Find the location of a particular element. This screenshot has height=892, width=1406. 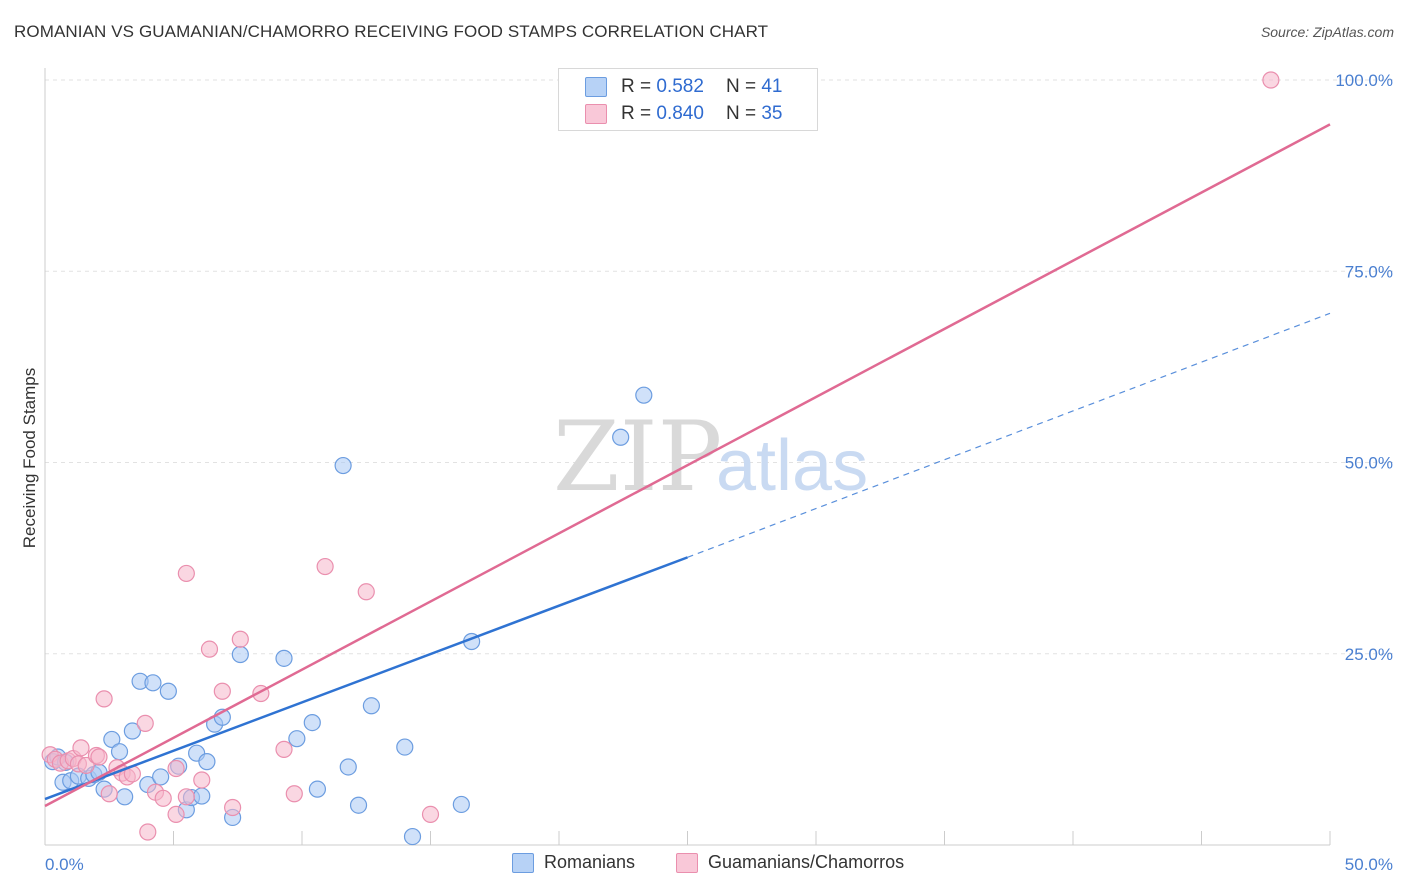

legend-r-value: 0.840 is located at coordinates (680, 113).